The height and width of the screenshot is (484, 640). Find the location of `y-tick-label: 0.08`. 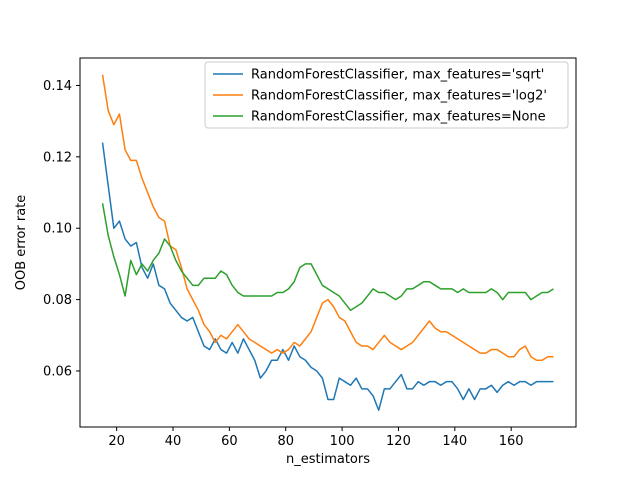

y-tick-label: 0.08 is located at coordinates (57, 300).